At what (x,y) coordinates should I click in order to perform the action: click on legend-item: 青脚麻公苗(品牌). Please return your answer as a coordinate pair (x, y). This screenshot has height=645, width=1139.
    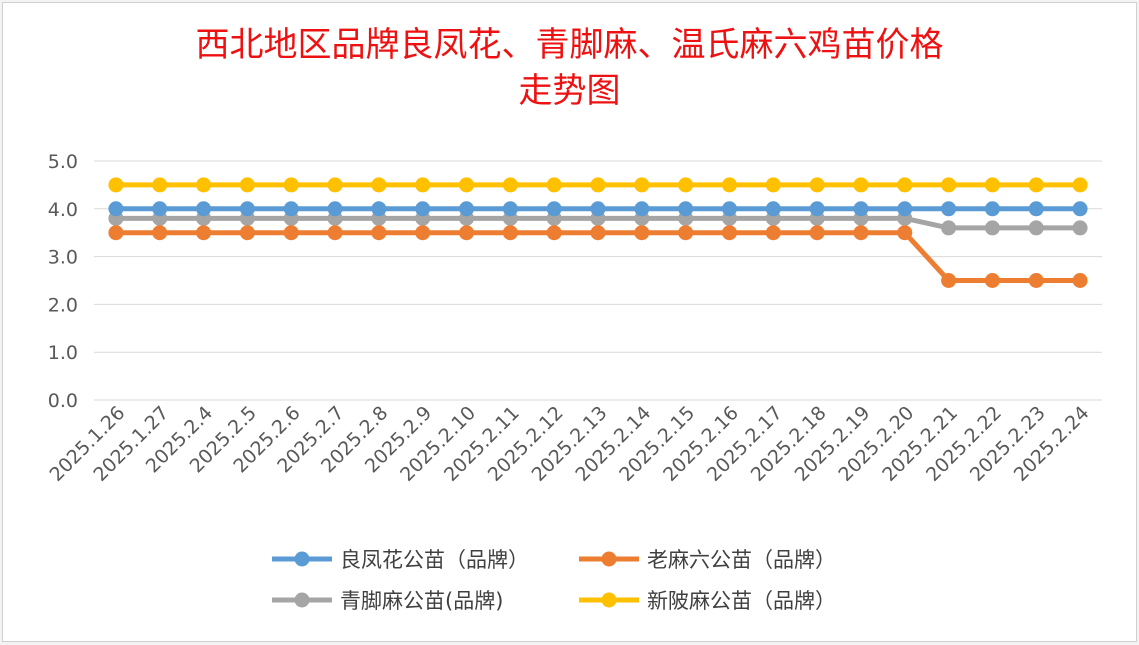
    Looking at the image, I should click on (387, 601).